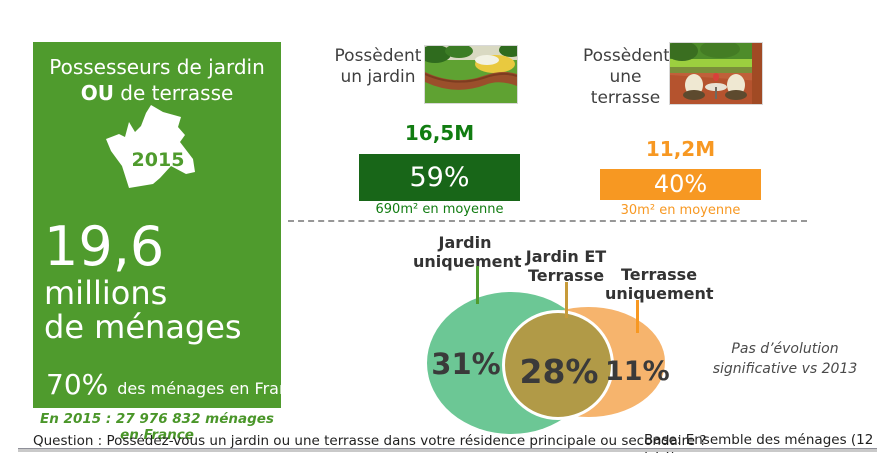 This screenshot has width=880, height=453. I want to click on households-percentage-label: des ménages en France, so click(212, 388).